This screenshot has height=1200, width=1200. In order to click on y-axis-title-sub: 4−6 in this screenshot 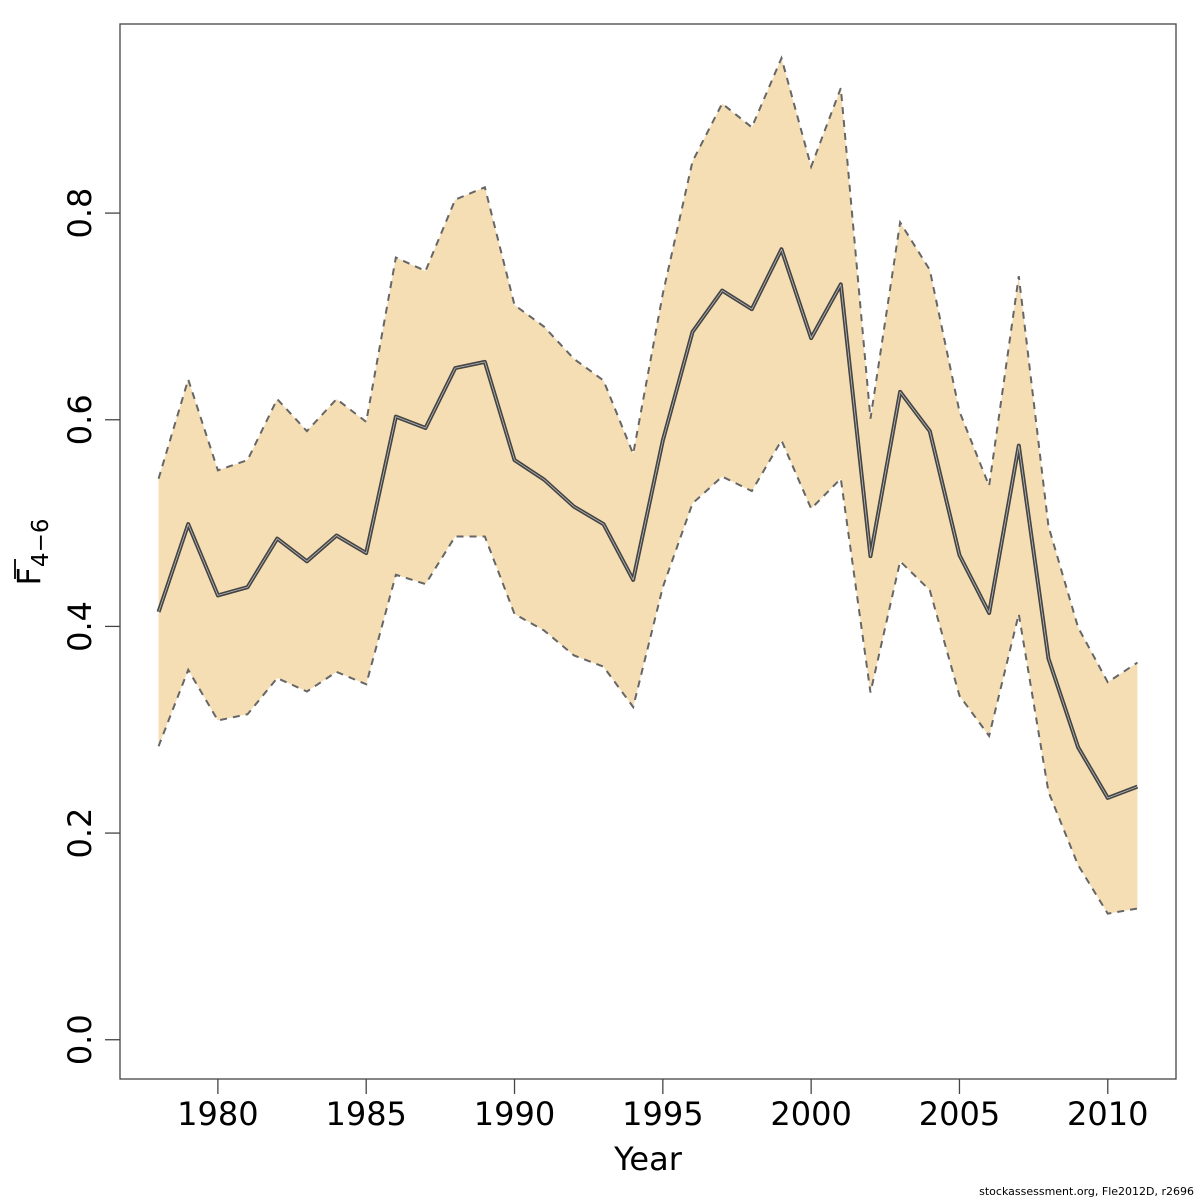, I will do `click(41, 543)`.